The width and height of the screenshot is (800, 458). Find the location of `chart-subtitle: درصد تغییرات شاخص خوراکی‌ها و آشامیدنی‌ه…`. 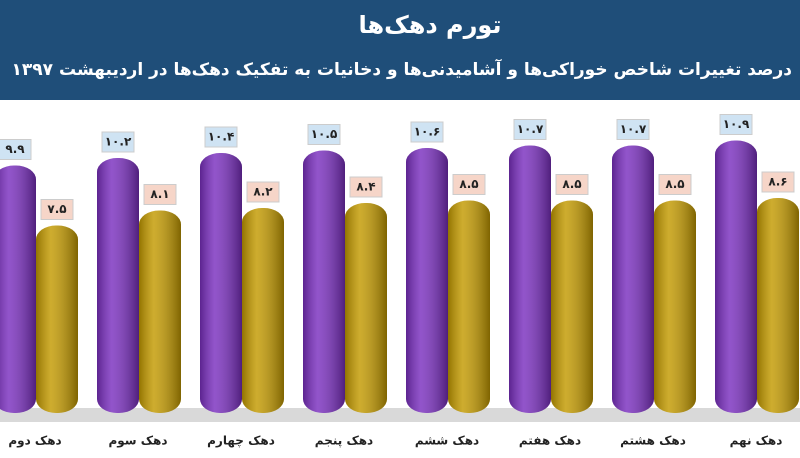

chart-subtitle: درصد تغییرات شاخص خوراکی‌ها و آشامیدنی‌ه… is located at coordinates (402, 69).